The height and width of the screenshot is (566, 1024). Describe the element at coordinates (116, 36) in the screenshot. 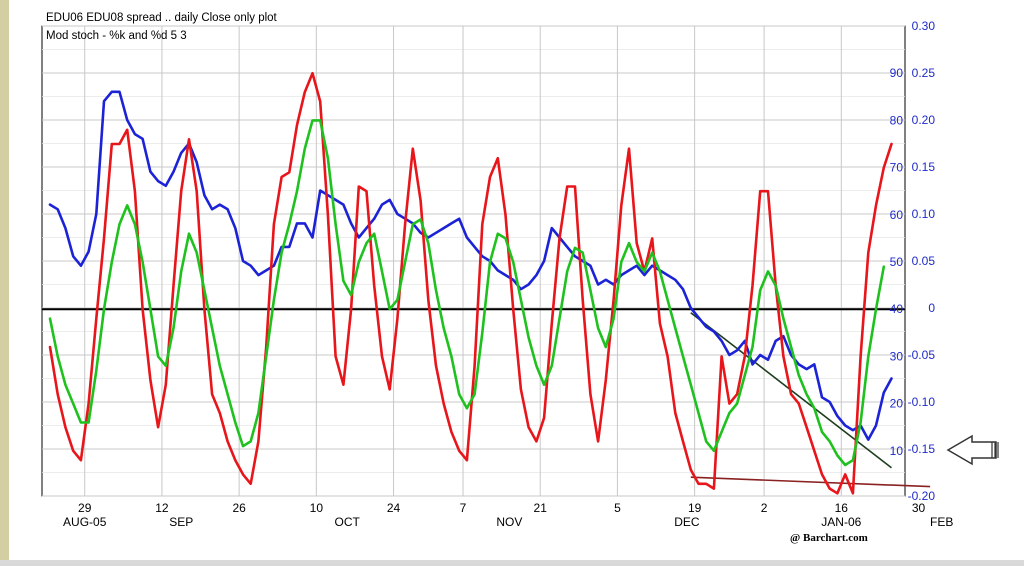

I see `chart-subtitle: Mod stoch - %k and %d 5 3` at that location.